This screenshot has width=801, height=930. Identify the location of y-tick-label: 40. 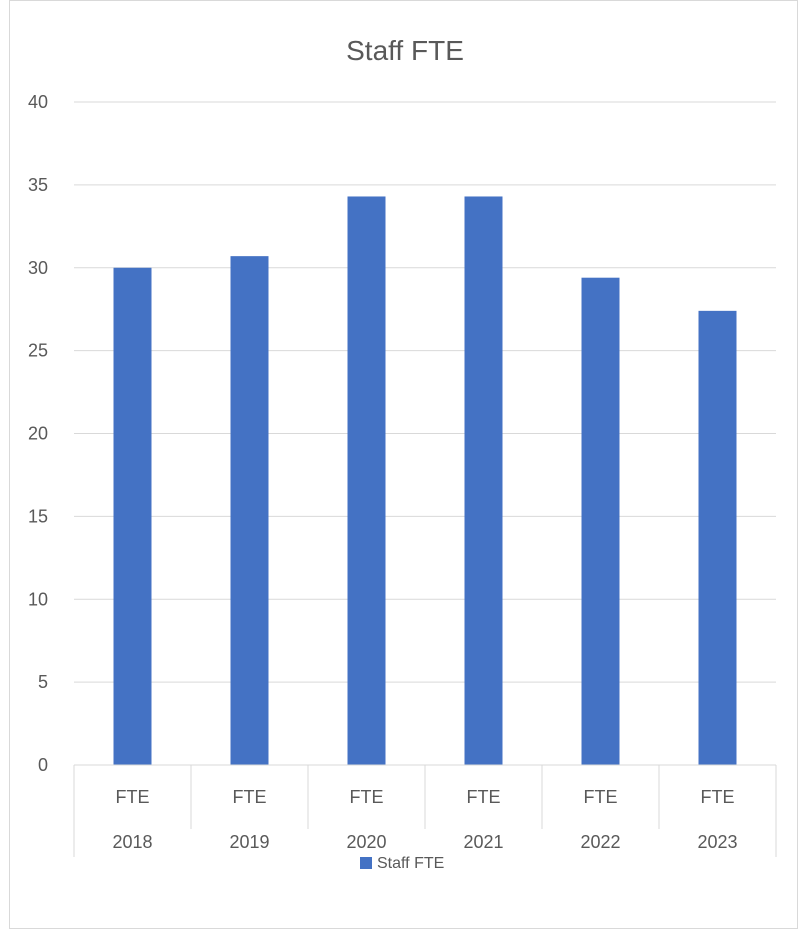
(38, 102).